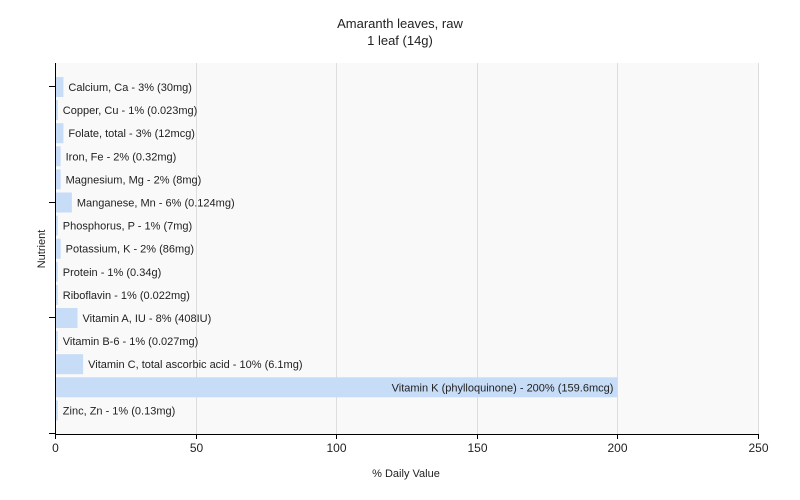 Image resolution: width=800 pixels, height=500 pixels. I want to click on chart-subtitle: 1 leaf (14g), so click(400, 40).